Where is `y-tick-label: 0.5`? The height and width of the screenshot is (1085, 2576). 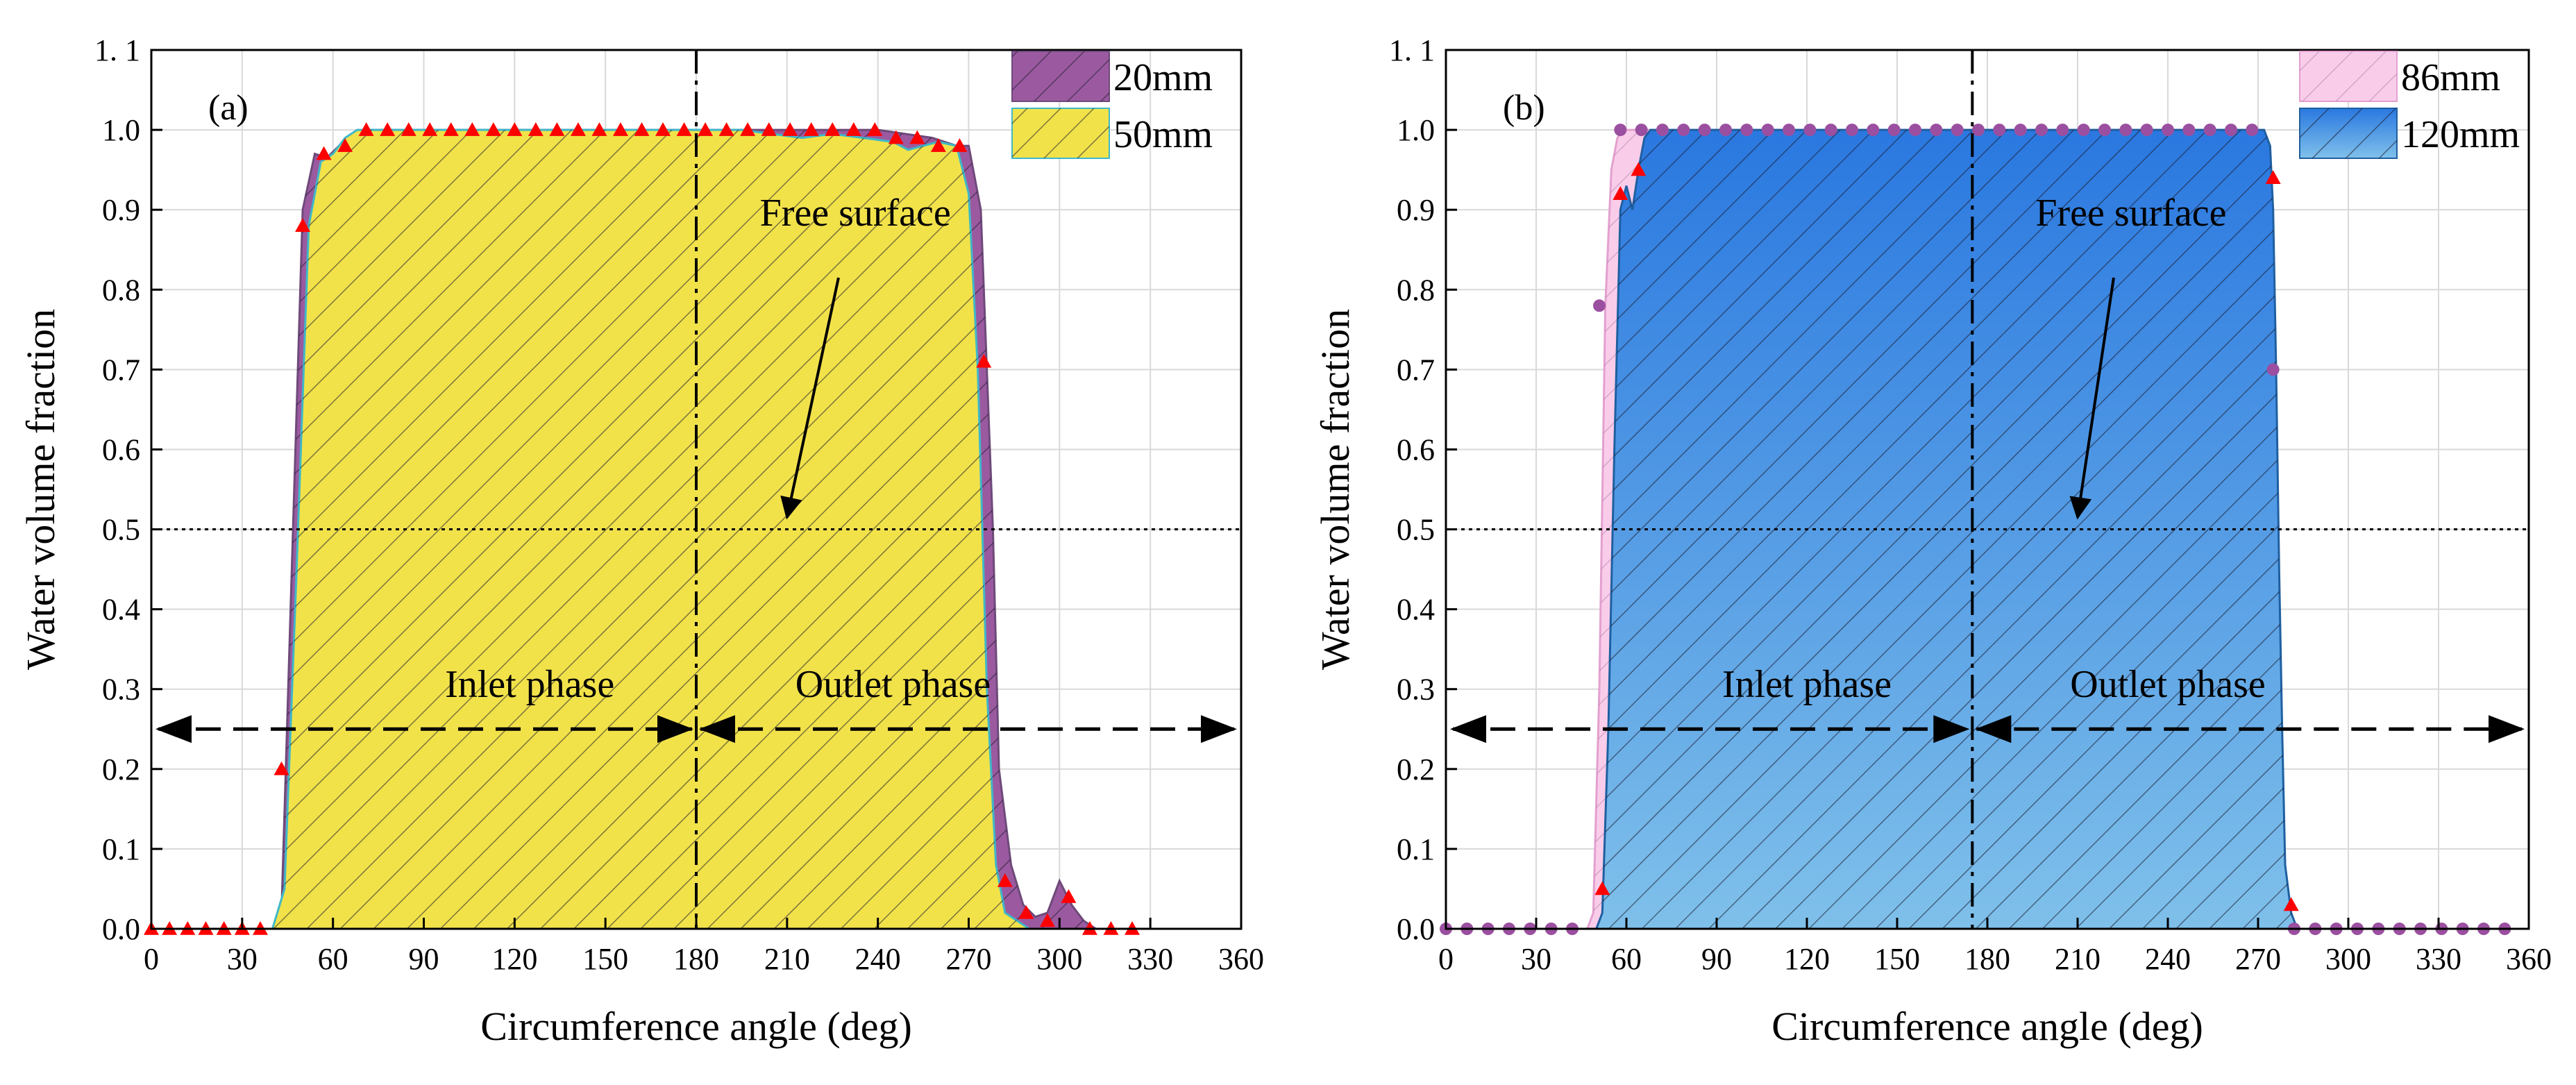 y-tick-label: 0.5 is located at coordinates (121, 530).